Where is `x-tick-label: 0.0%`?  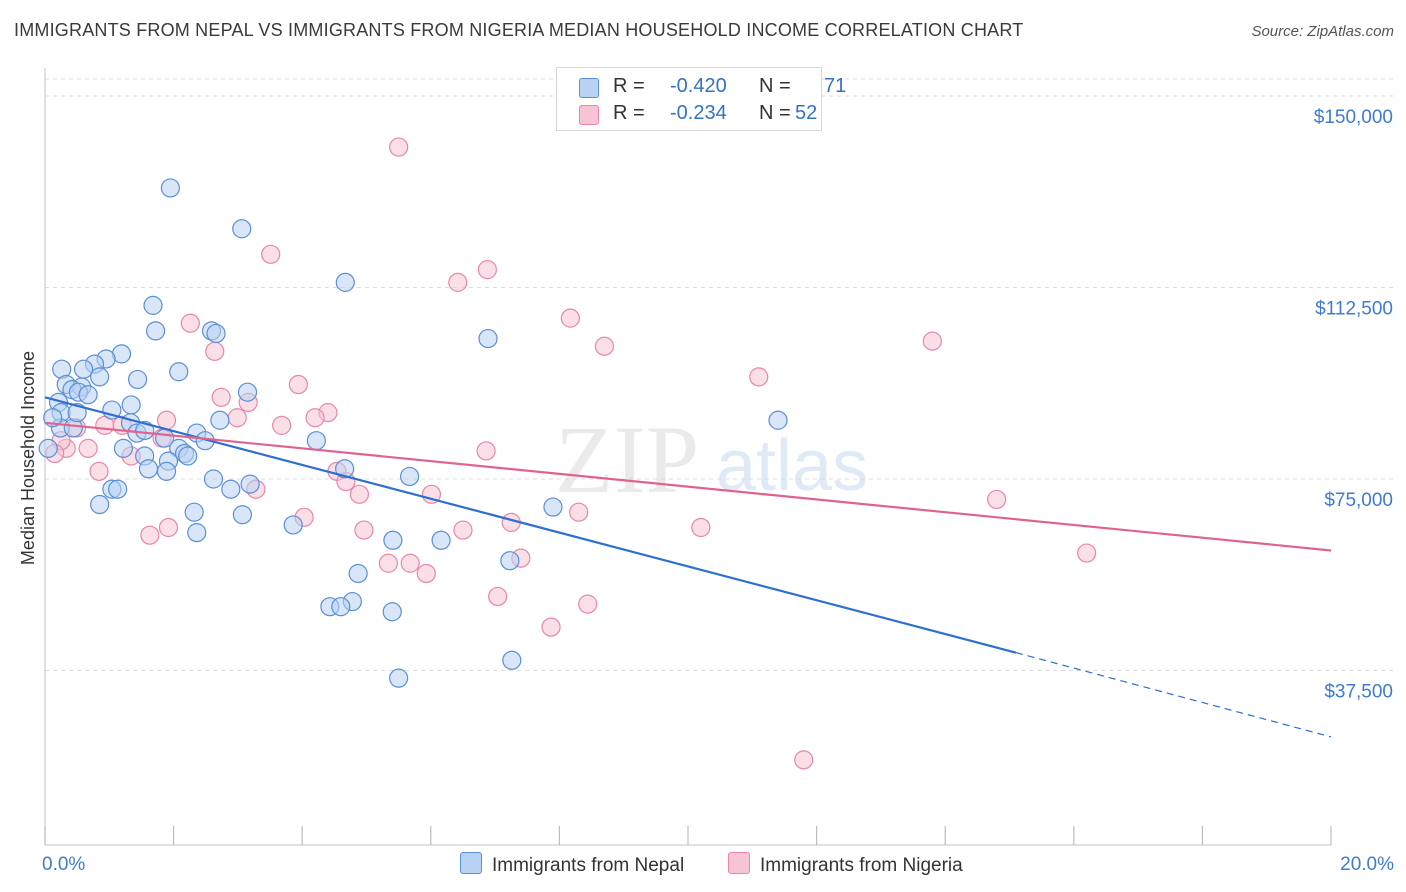
x-tick-label: 0.0% is located at coordinates (63, 864).